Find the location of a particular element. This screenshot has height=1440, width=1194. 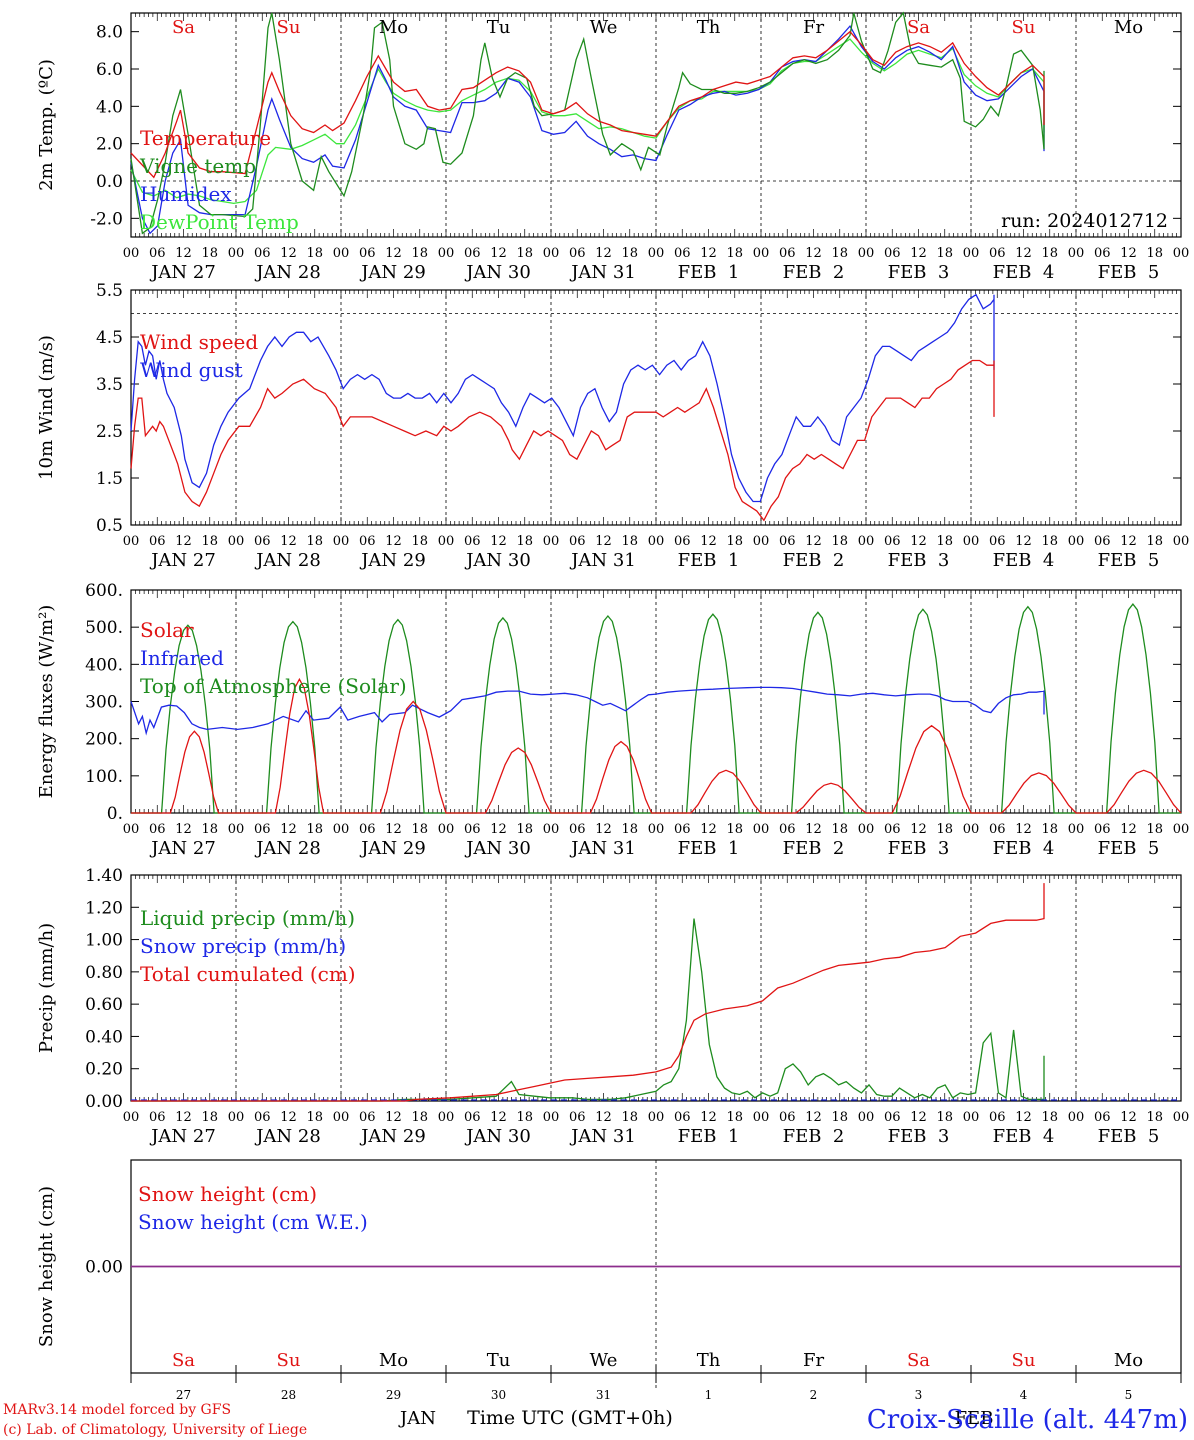

weekday-label: Tu is located at coordinates (499, 27).